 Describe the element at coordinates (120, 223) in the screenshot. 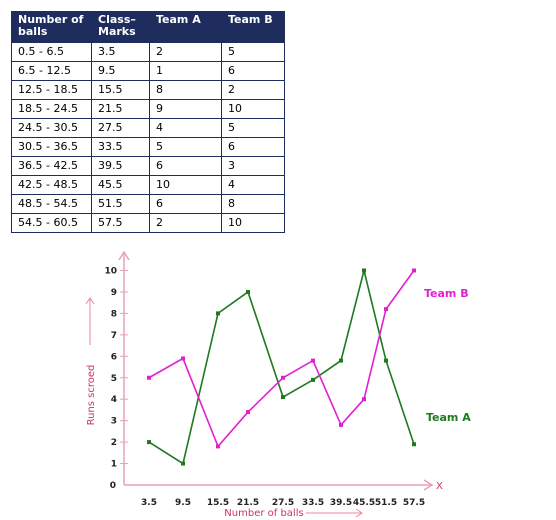

I see `cell-class-mark: 57.5` at that location.